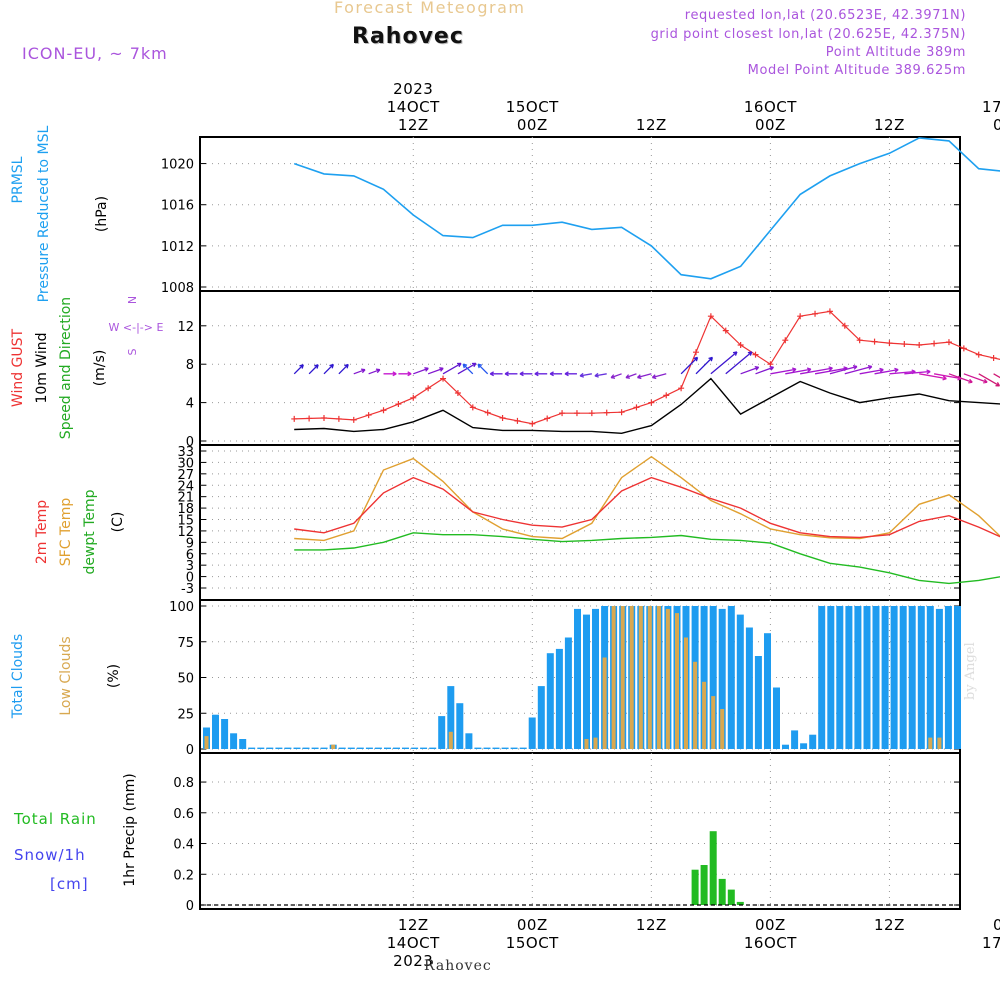 The width and height of the screenshot is (1000, 1000). I want to click on temp-2m-line, so click(647, 507).